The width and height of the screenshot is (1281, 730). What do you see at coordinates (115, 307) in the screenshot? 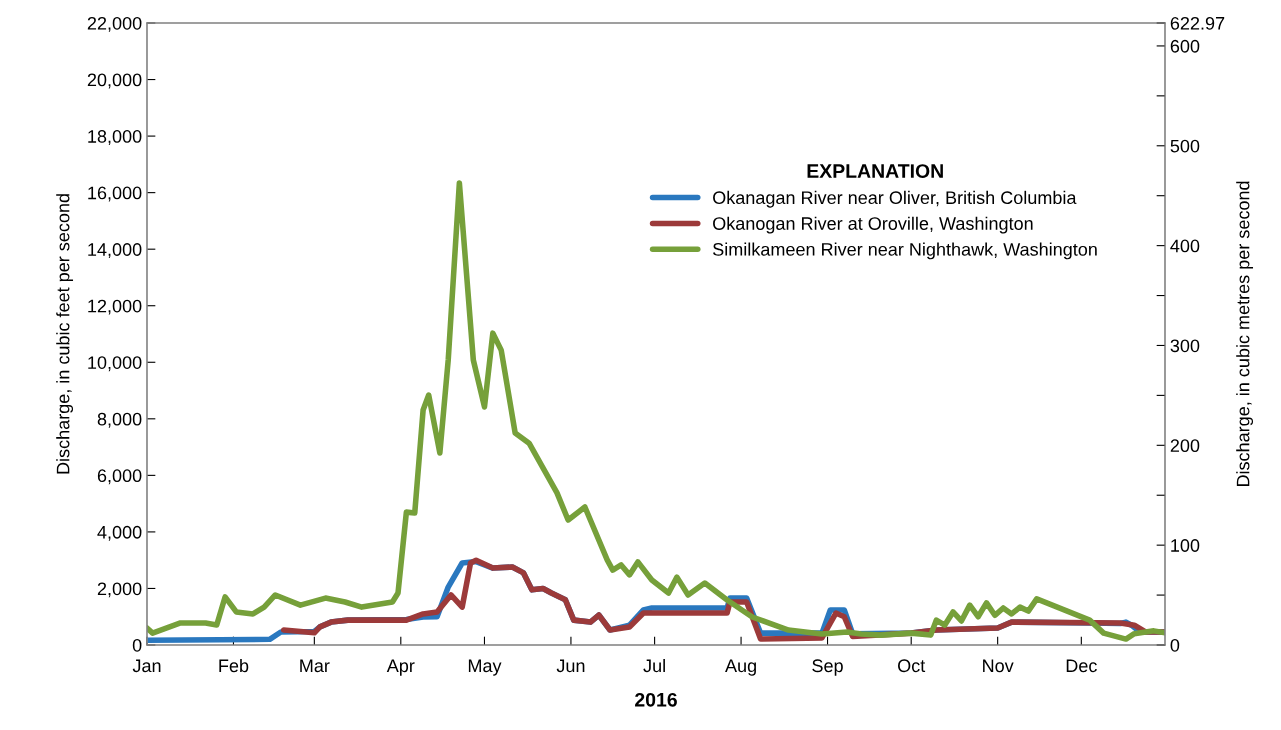
I see `y-tick-label: 12,000` at bounding box center [115, 307].